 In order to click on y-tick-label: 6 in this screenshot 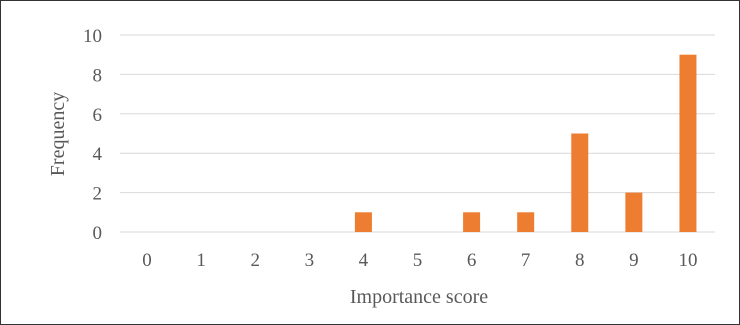, I will do `click(98, 115)`.